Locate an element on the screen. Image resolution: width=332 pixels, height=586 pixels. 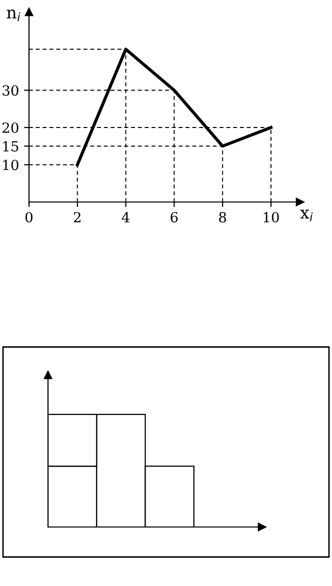
x-tick-label: 0 is located at coordinates (28, 217).